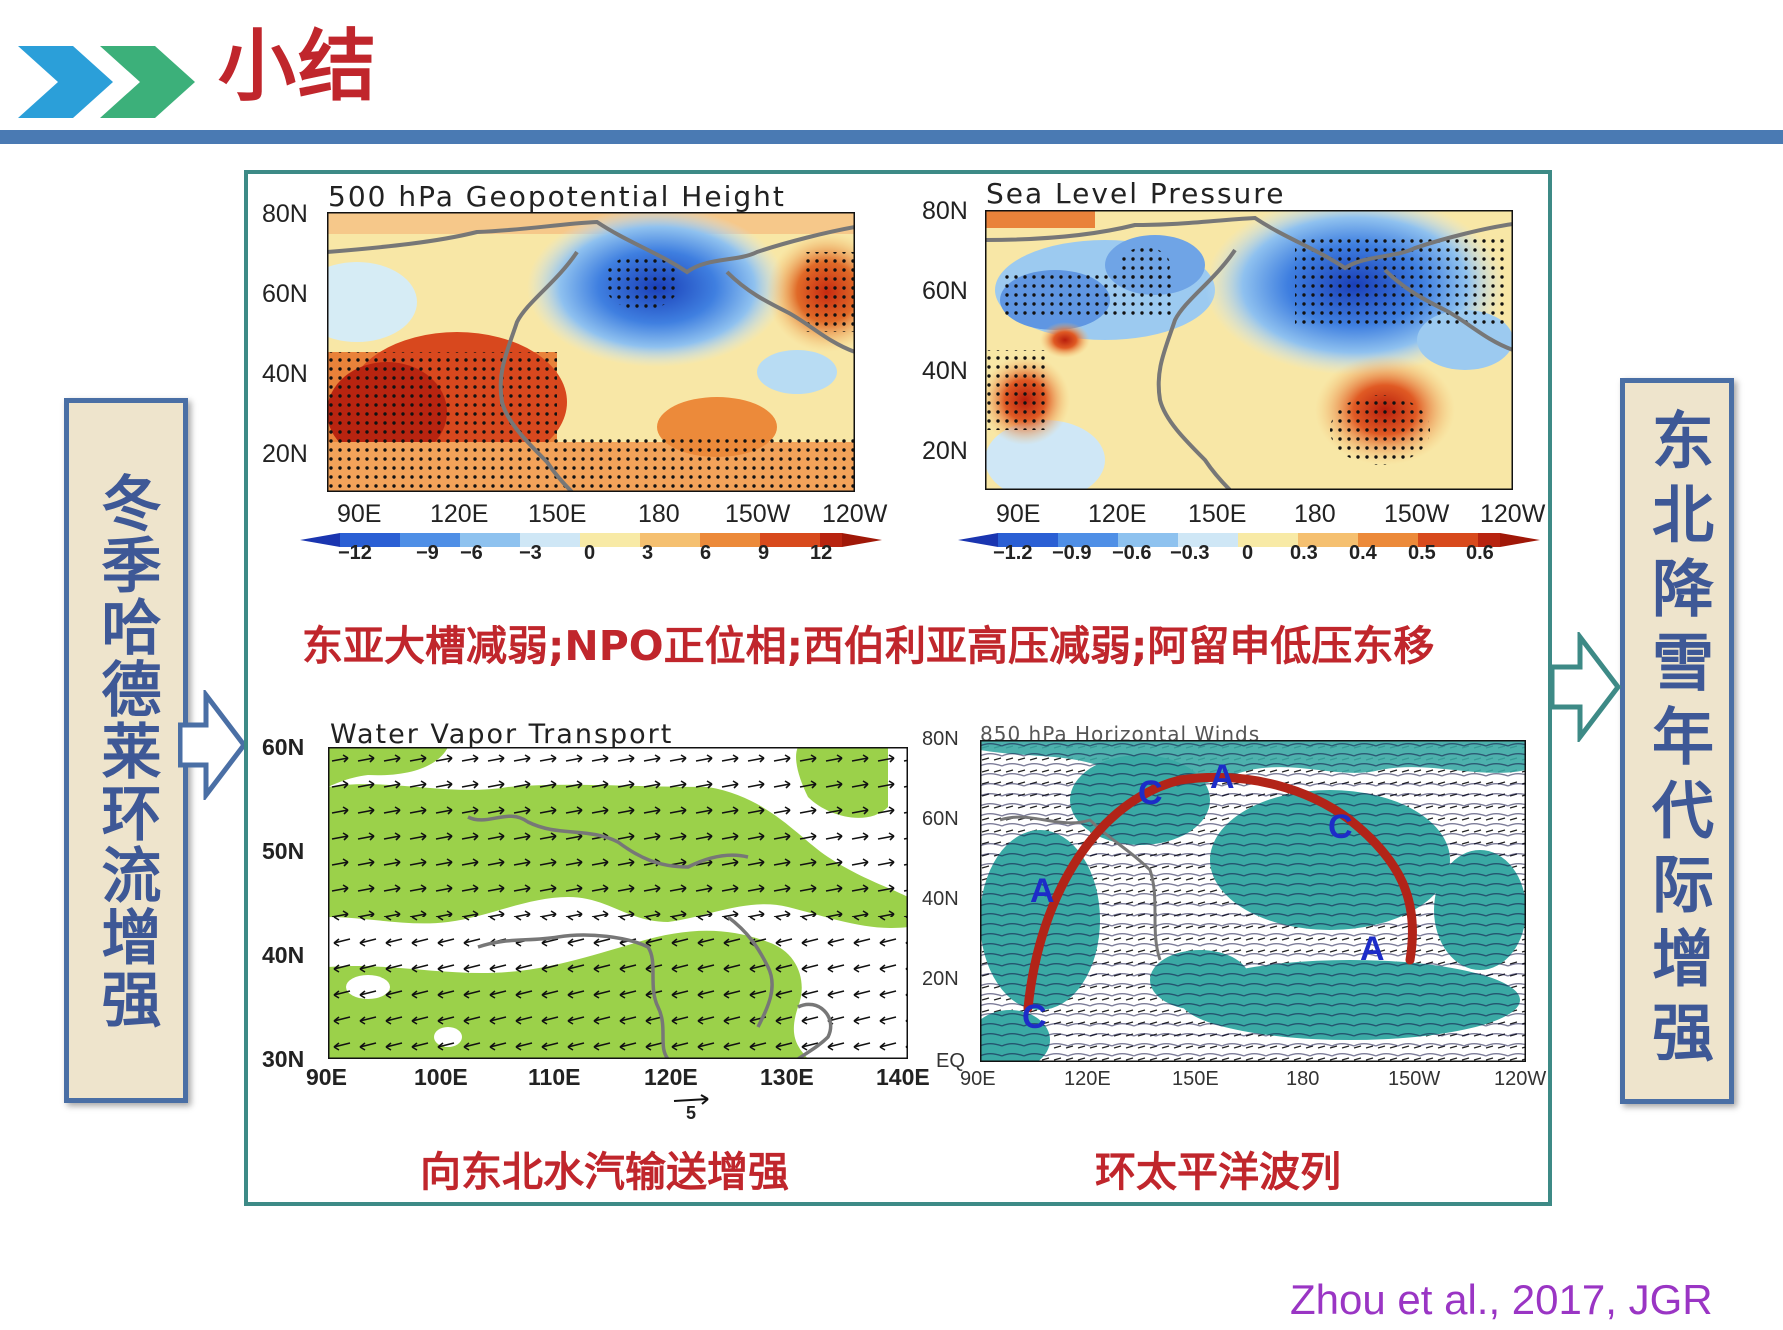  Describe the element at coordinates (530, 553) in the screenshot. I see `geo-colorbar-label: −3` at that location.